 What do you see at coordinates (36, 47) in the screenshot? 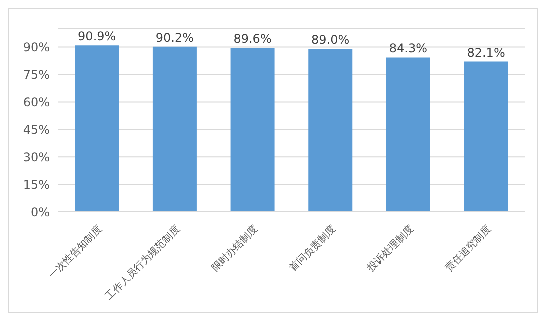
I see `y-tick-label: 90%` at bounding box center [36, 47].